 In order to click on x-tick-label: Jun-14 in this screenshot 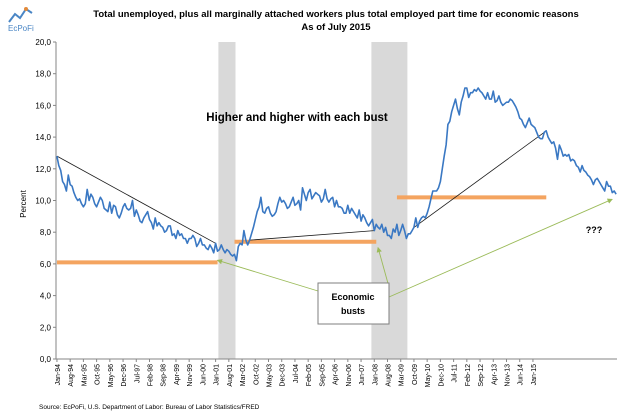, I will do `click(521, 375)`.